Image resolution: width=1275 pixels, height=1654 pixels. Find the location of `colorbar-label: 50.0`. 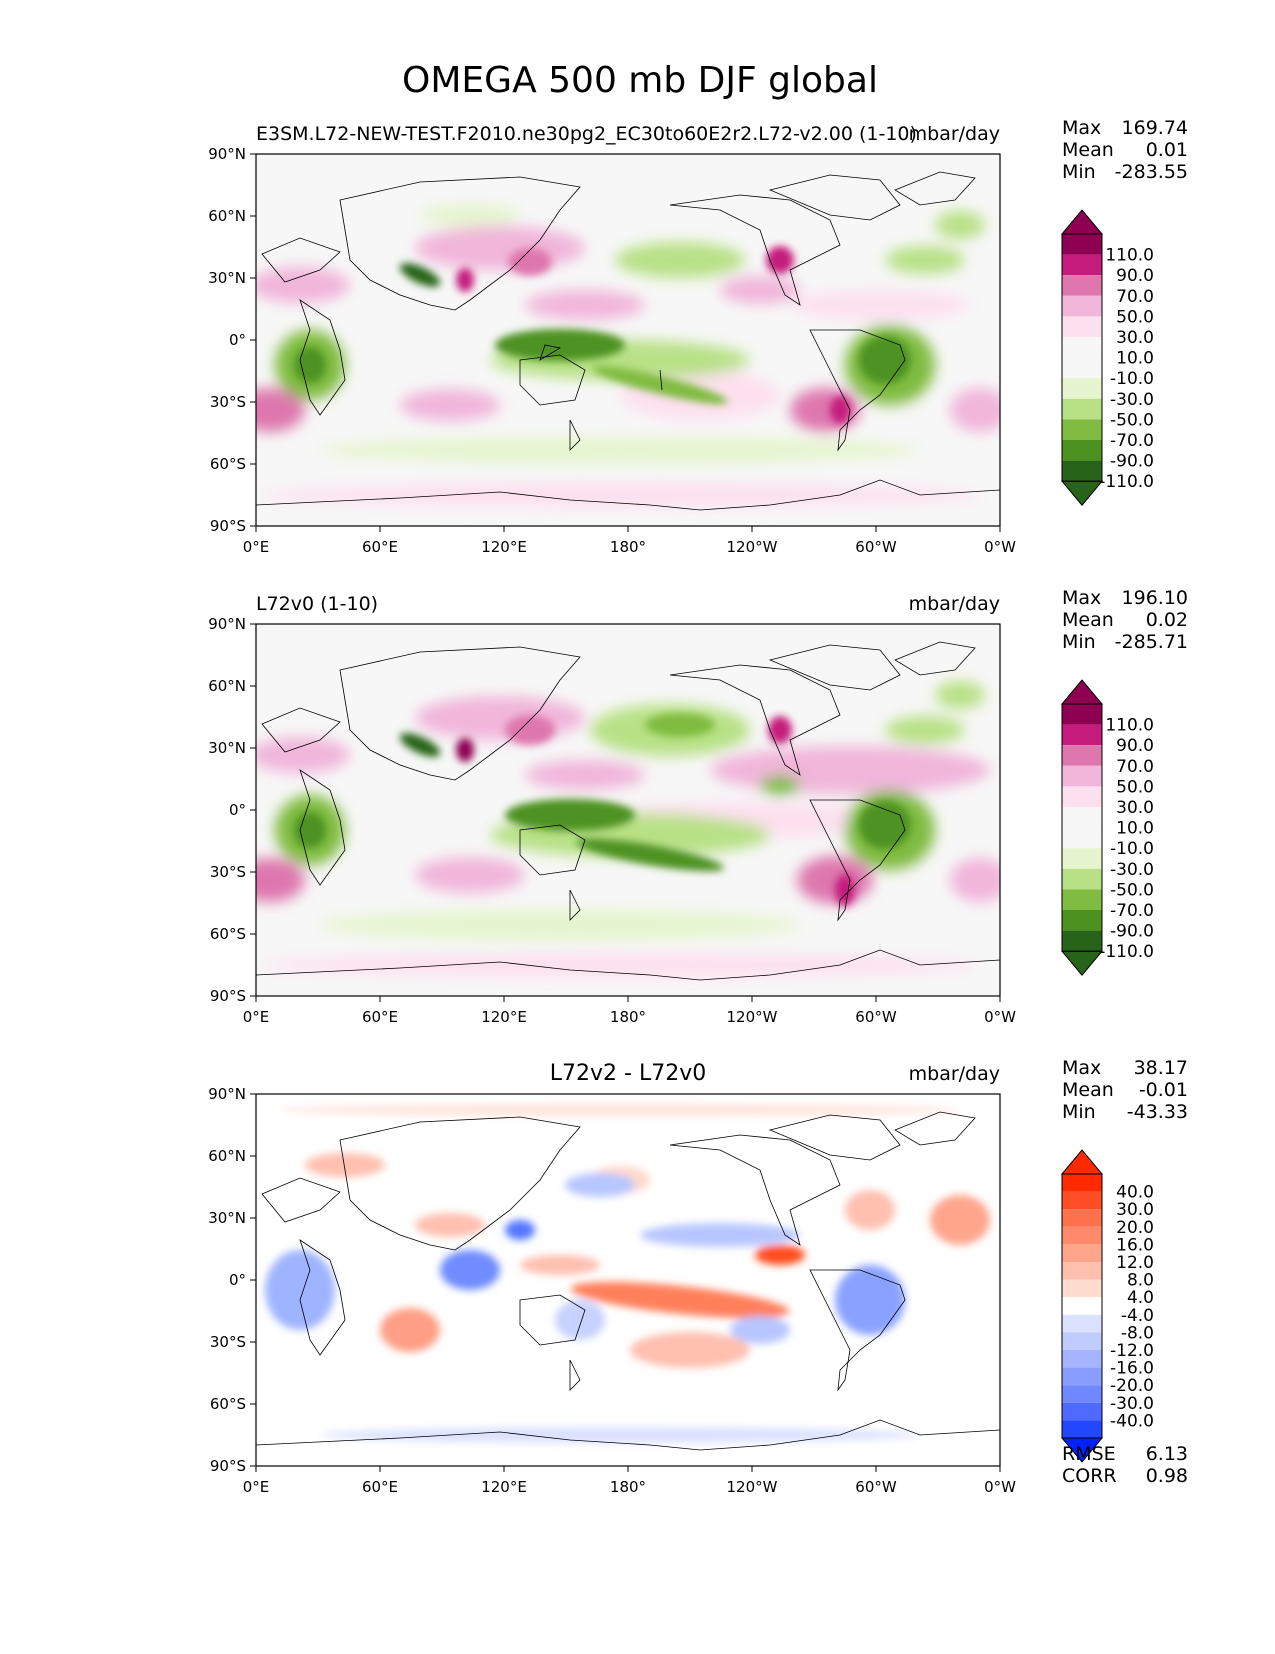

colorbar-label: 50.0 is located at coordinates (1135, 787).